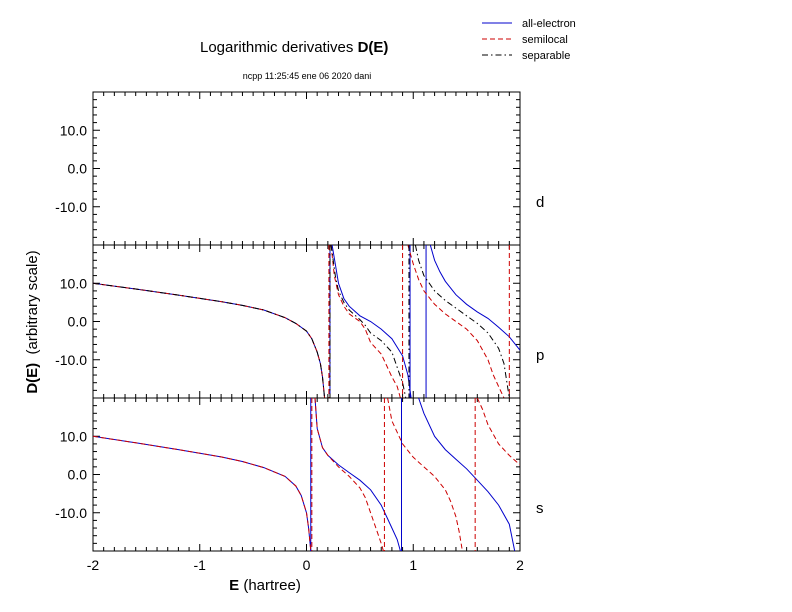 The height and width of the screenshot is (612, 792). I want to click on x-tick-label: -1, so click(200, 565).